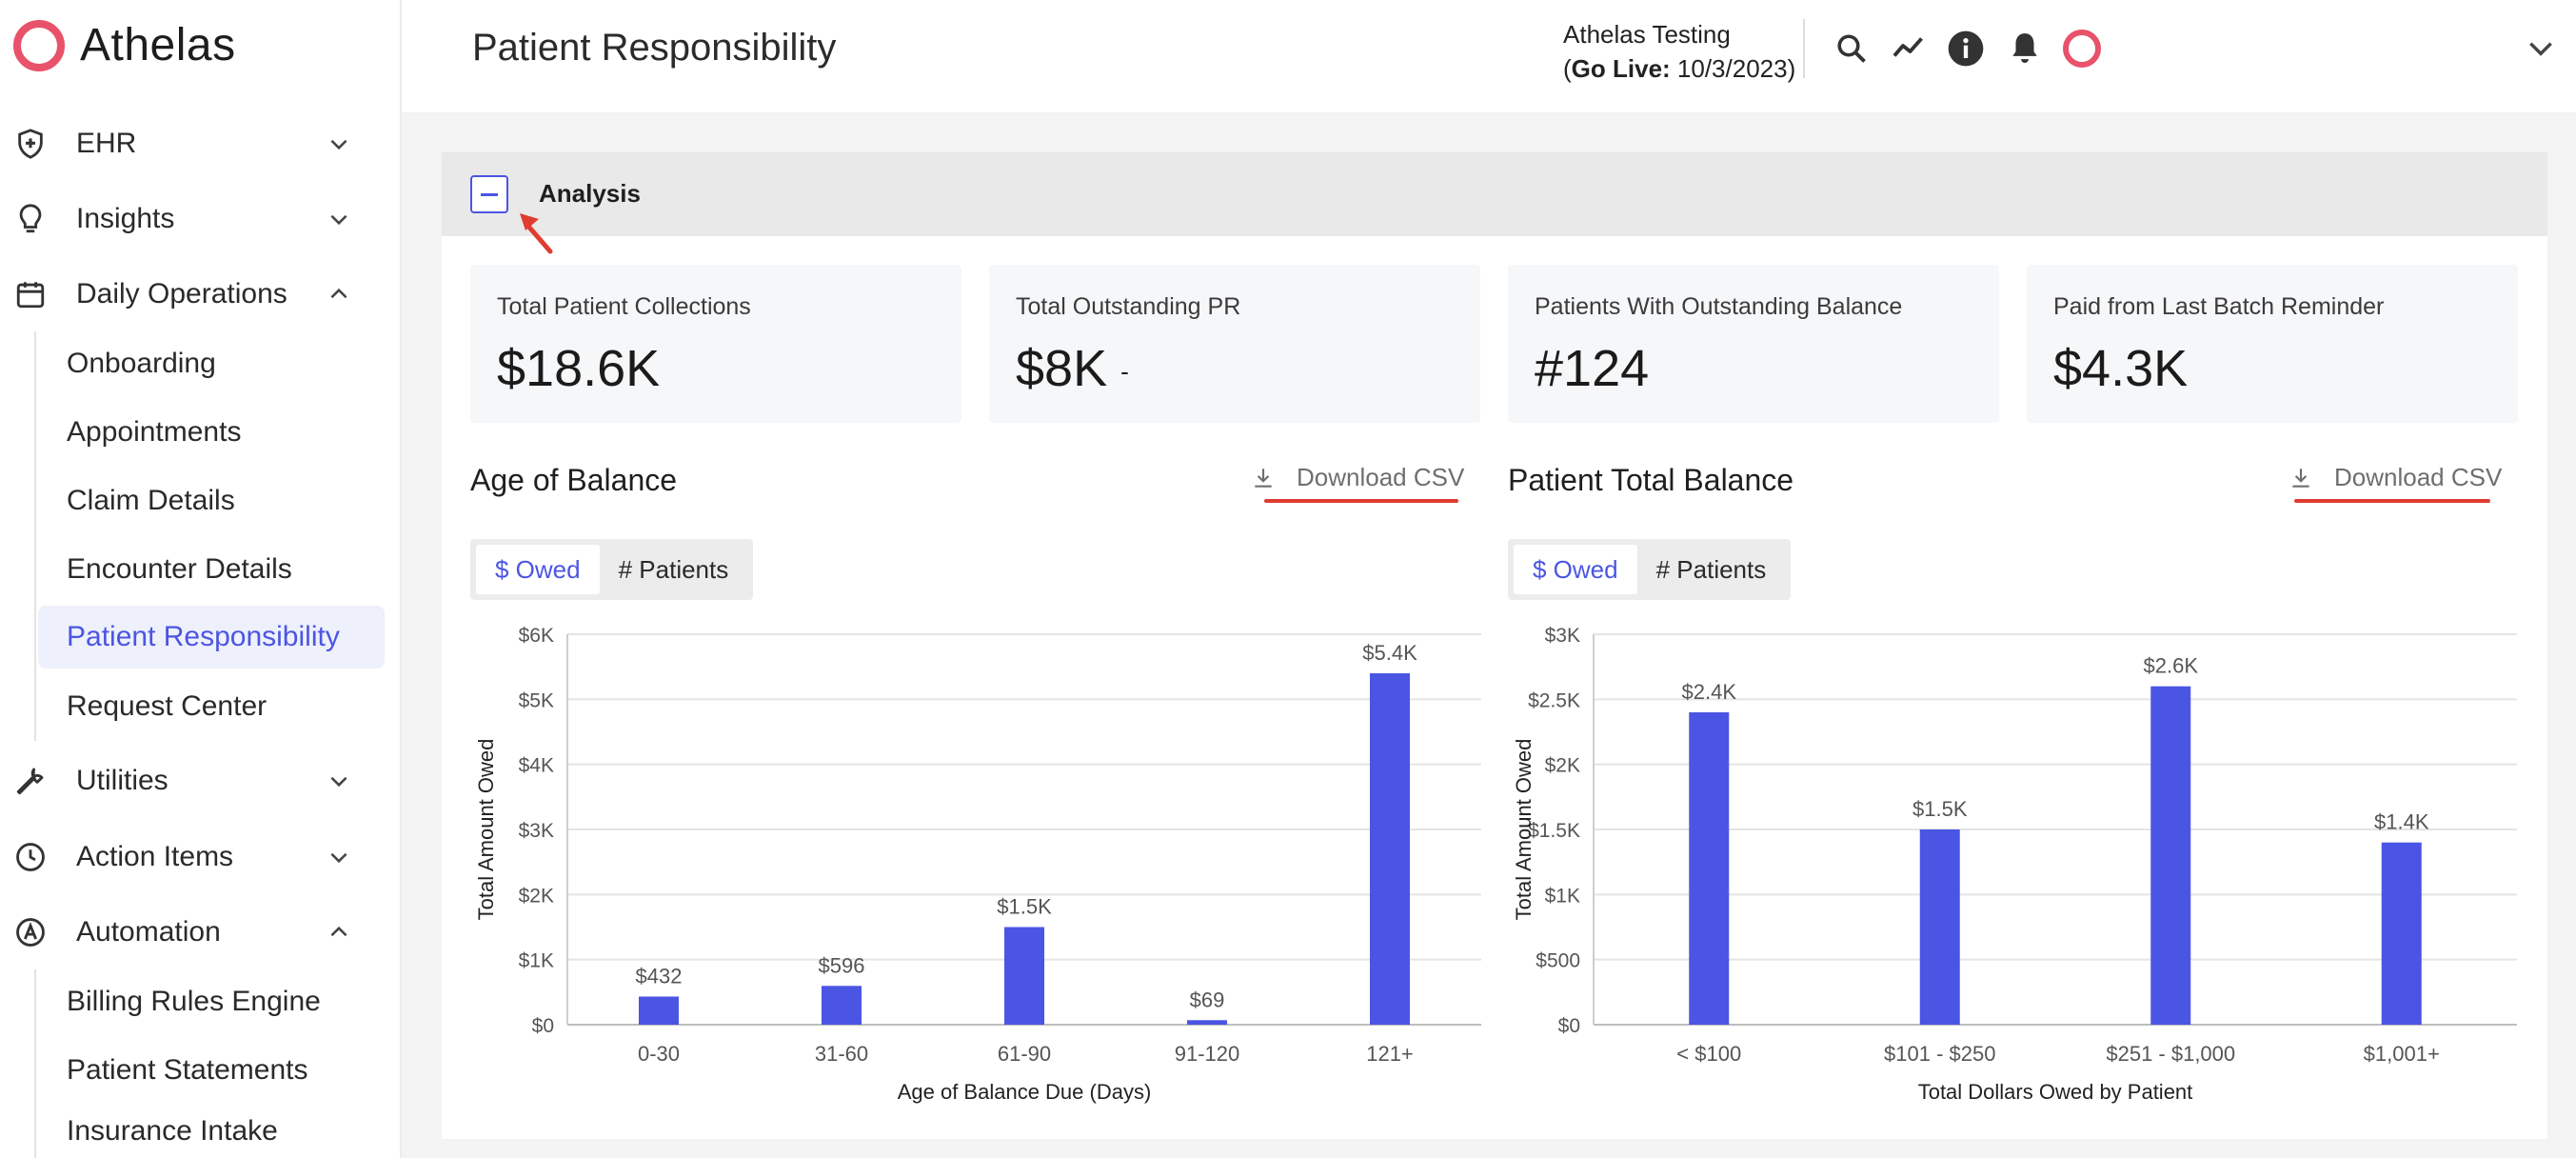  I want to click on x-tick-label: 31-60, so click(841, 1054).